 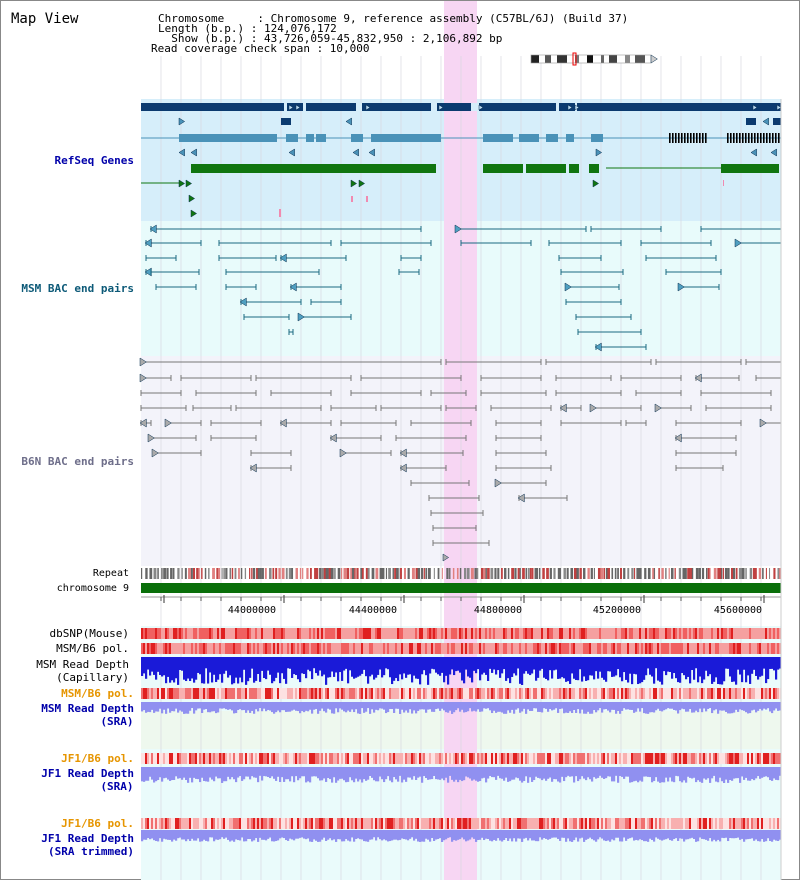 I want to click on gene-gap, so click(x=475, y=107).